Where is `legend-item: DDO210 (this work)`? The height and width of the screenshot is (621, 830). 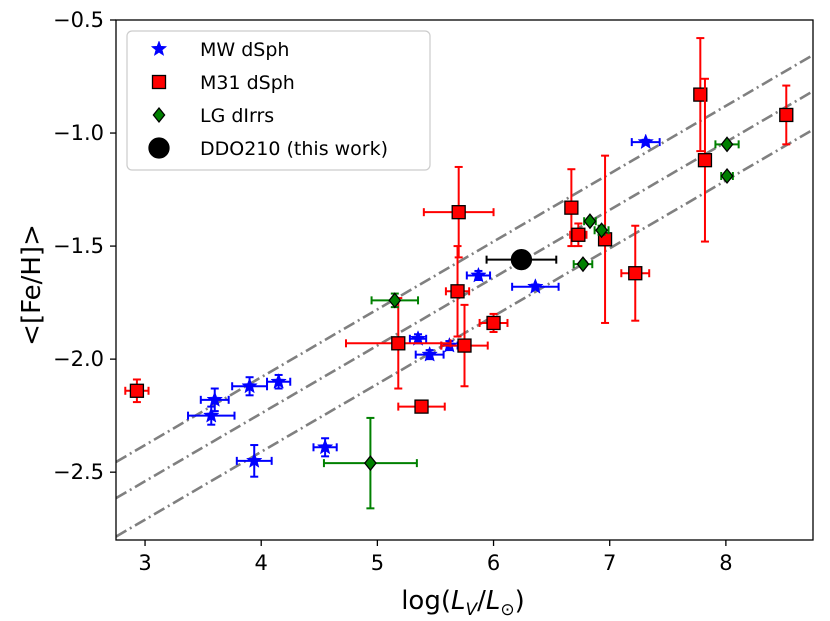 legend-item: DDO210 (this work) is located at coordinates (268, 148).